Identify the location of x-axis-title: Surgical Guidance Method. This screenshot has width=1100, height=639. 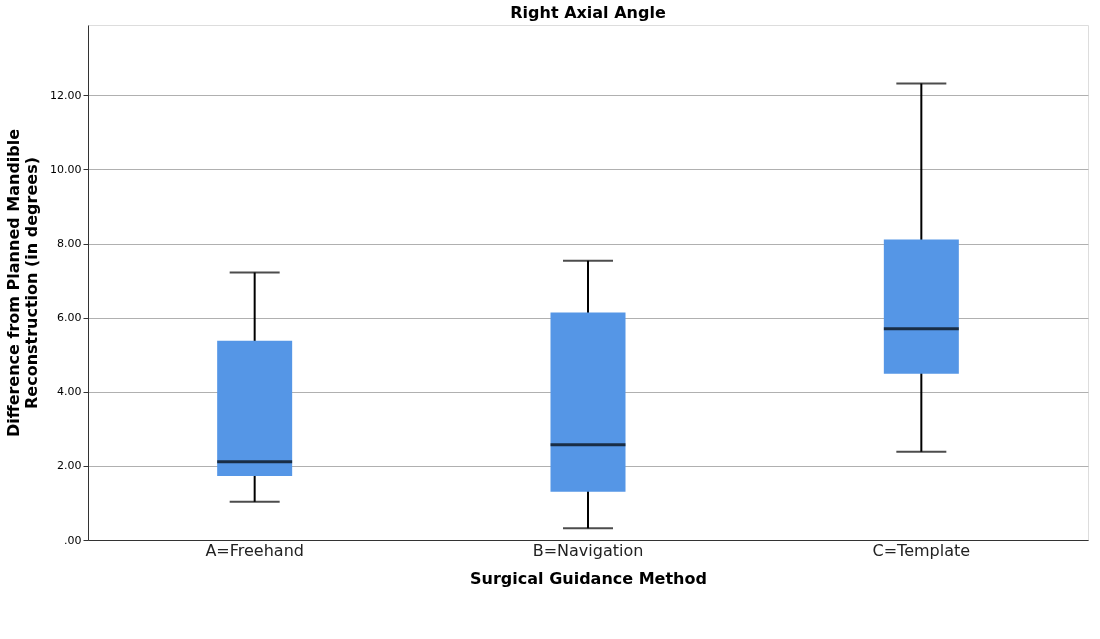
(588, 578).